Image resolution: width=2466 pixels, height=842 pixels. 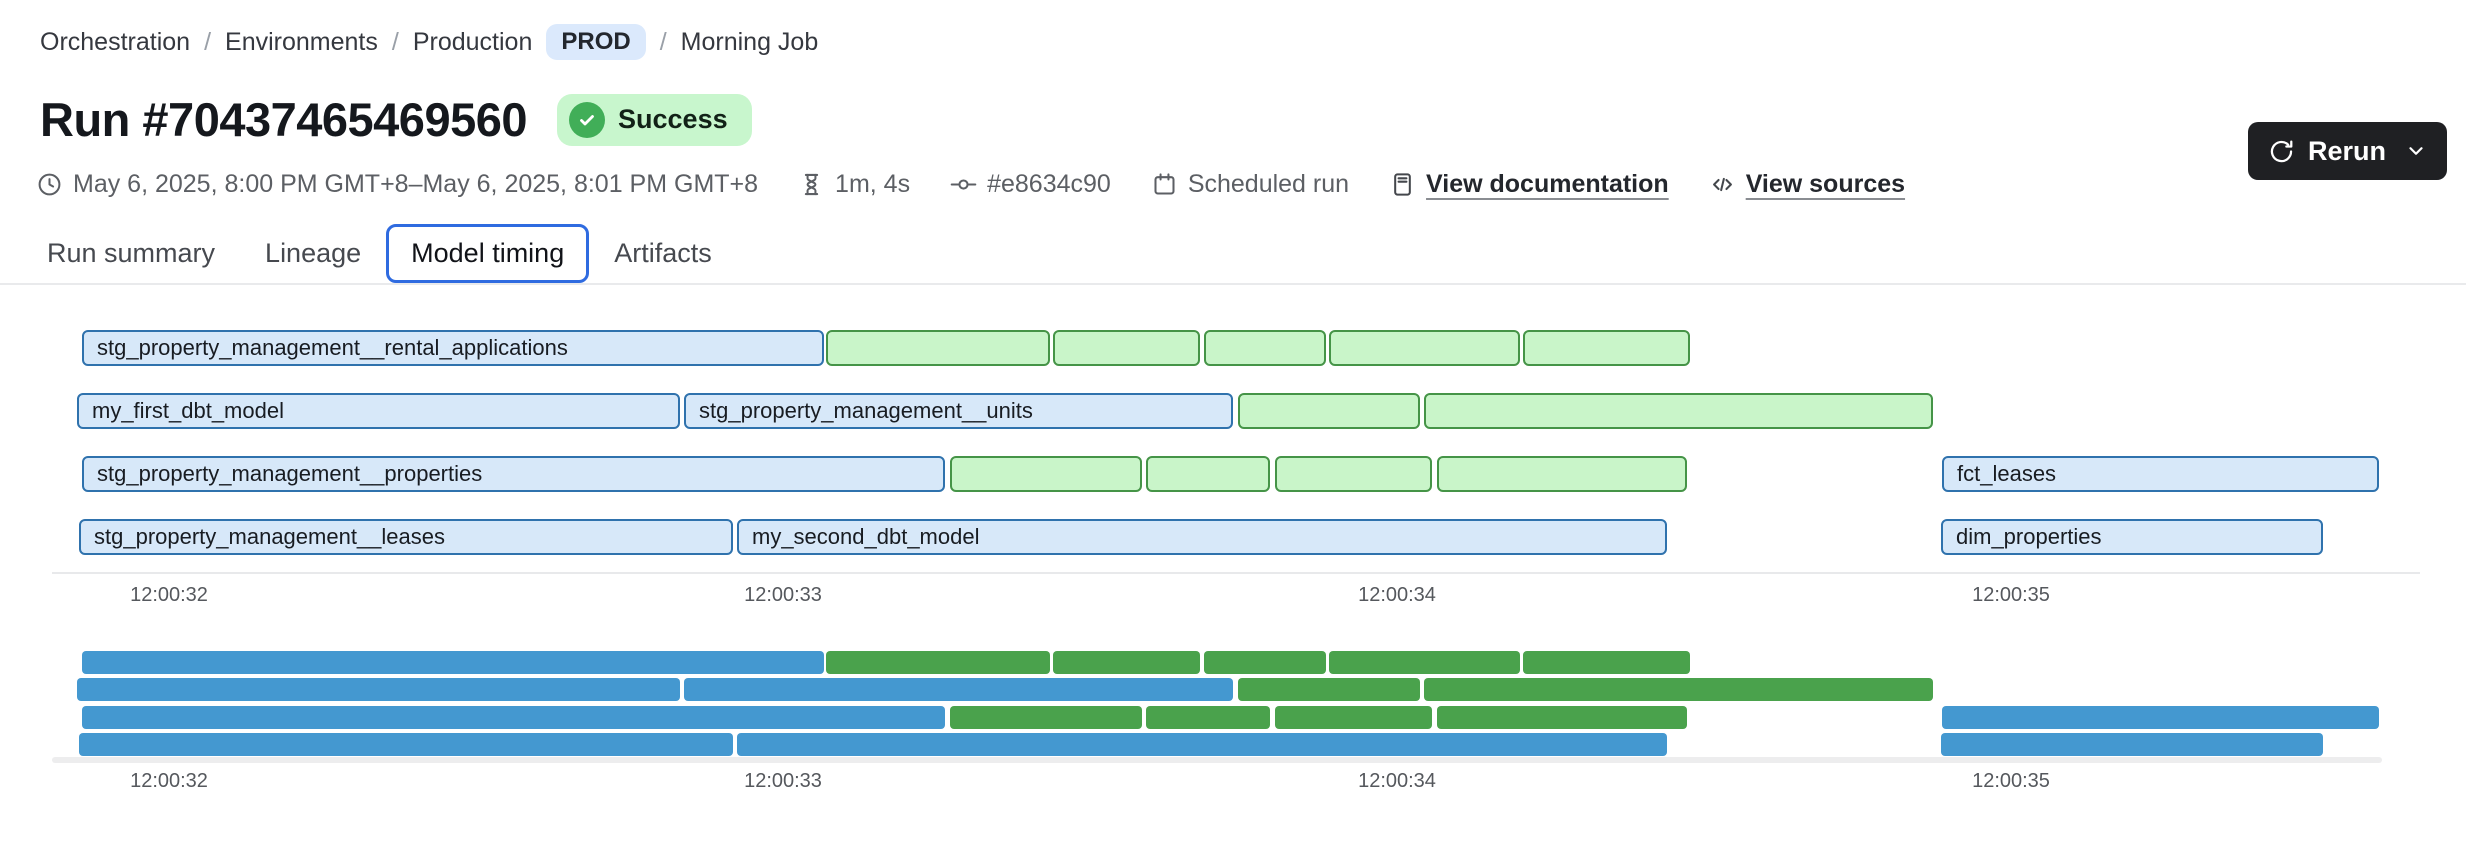 What do you see at coordinates (2160, 717) in the screenshot?
I see `minimap-bar-fct_leases` at bounding box center [2160, 717].